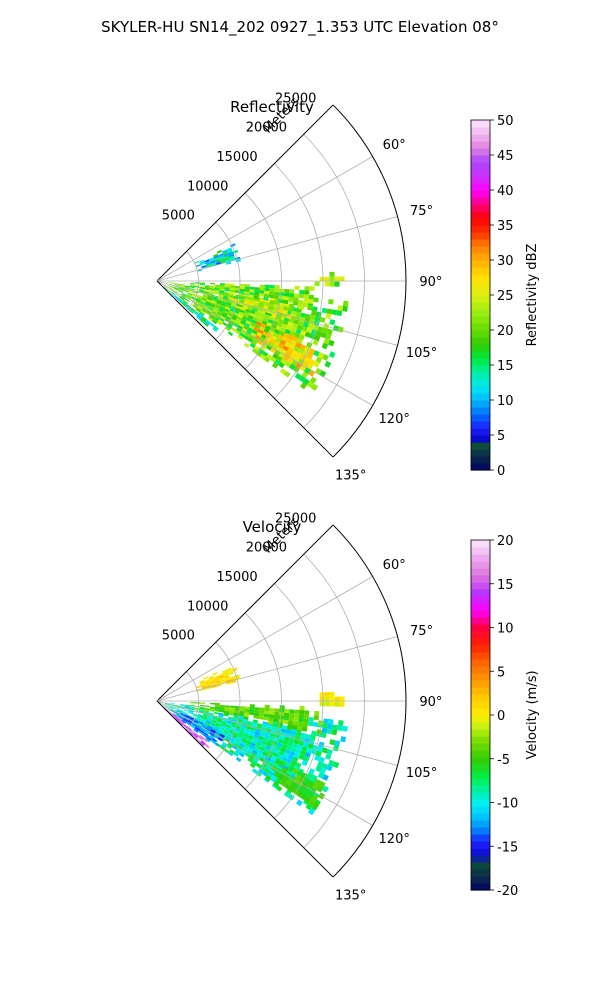  What do you see at coordinates (421, 631) in the screenshot?
I see `azimuth-tick-label: 75°` at bounding box center [421, 631].